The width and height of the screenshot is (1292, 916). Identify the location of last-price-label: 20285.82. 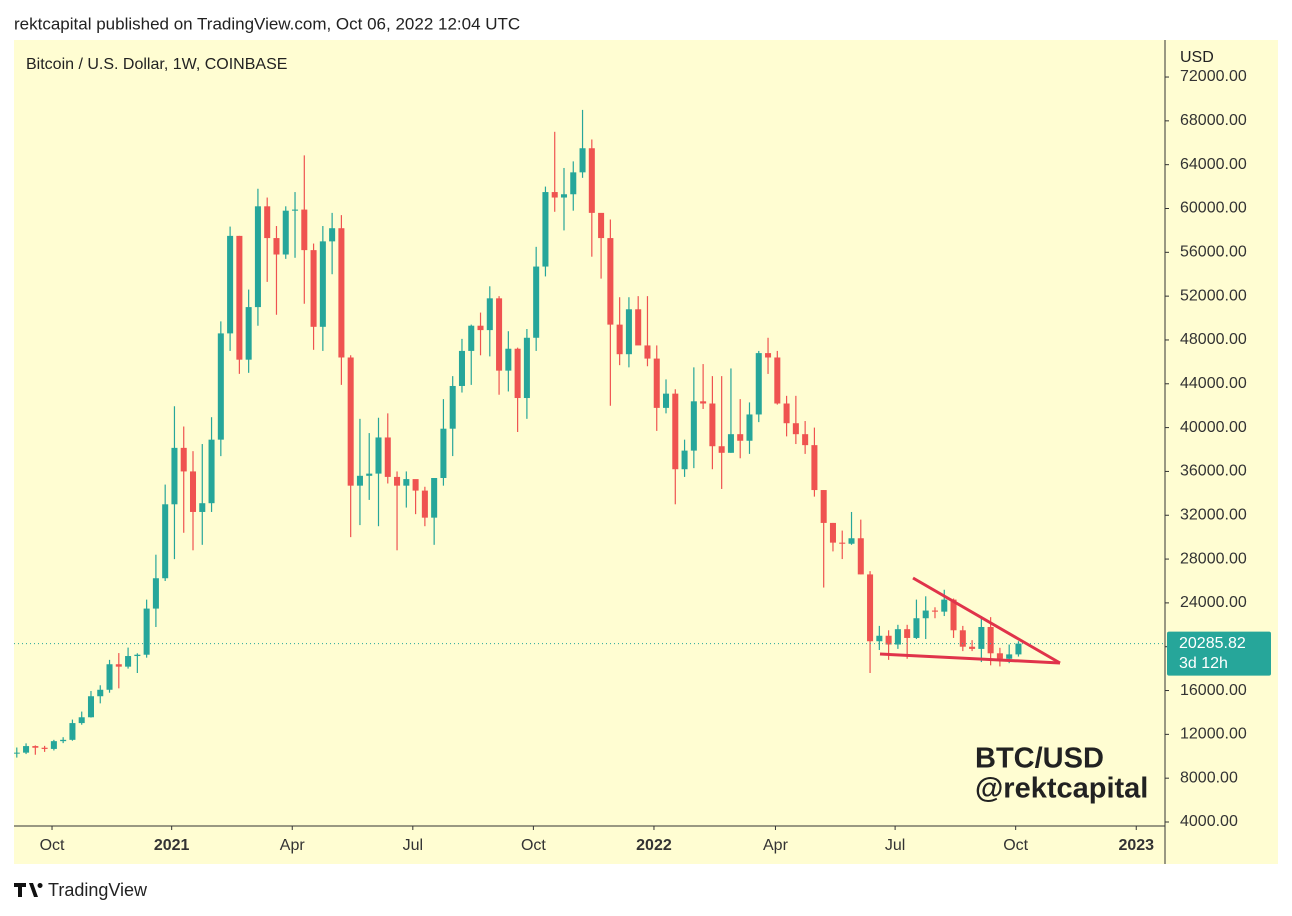
(1212, 643).